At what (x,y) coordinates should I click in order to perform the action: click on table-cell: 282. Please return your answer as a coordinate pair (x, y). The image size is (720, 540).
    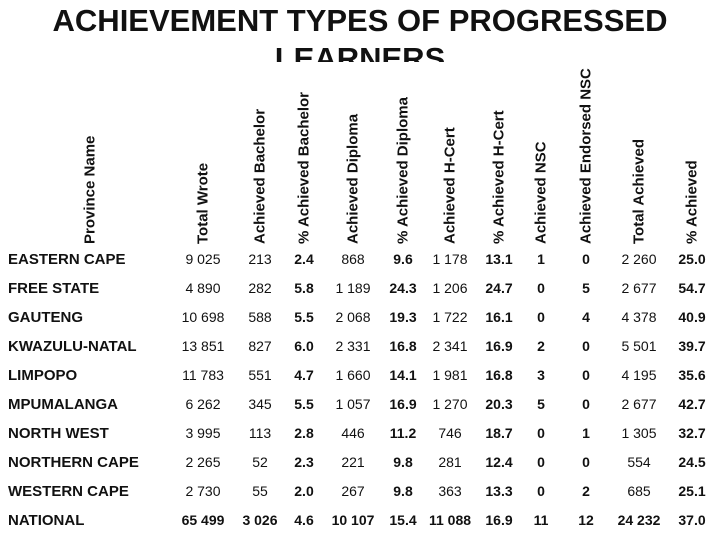
    Looking at the image, I should click on (260, 288).